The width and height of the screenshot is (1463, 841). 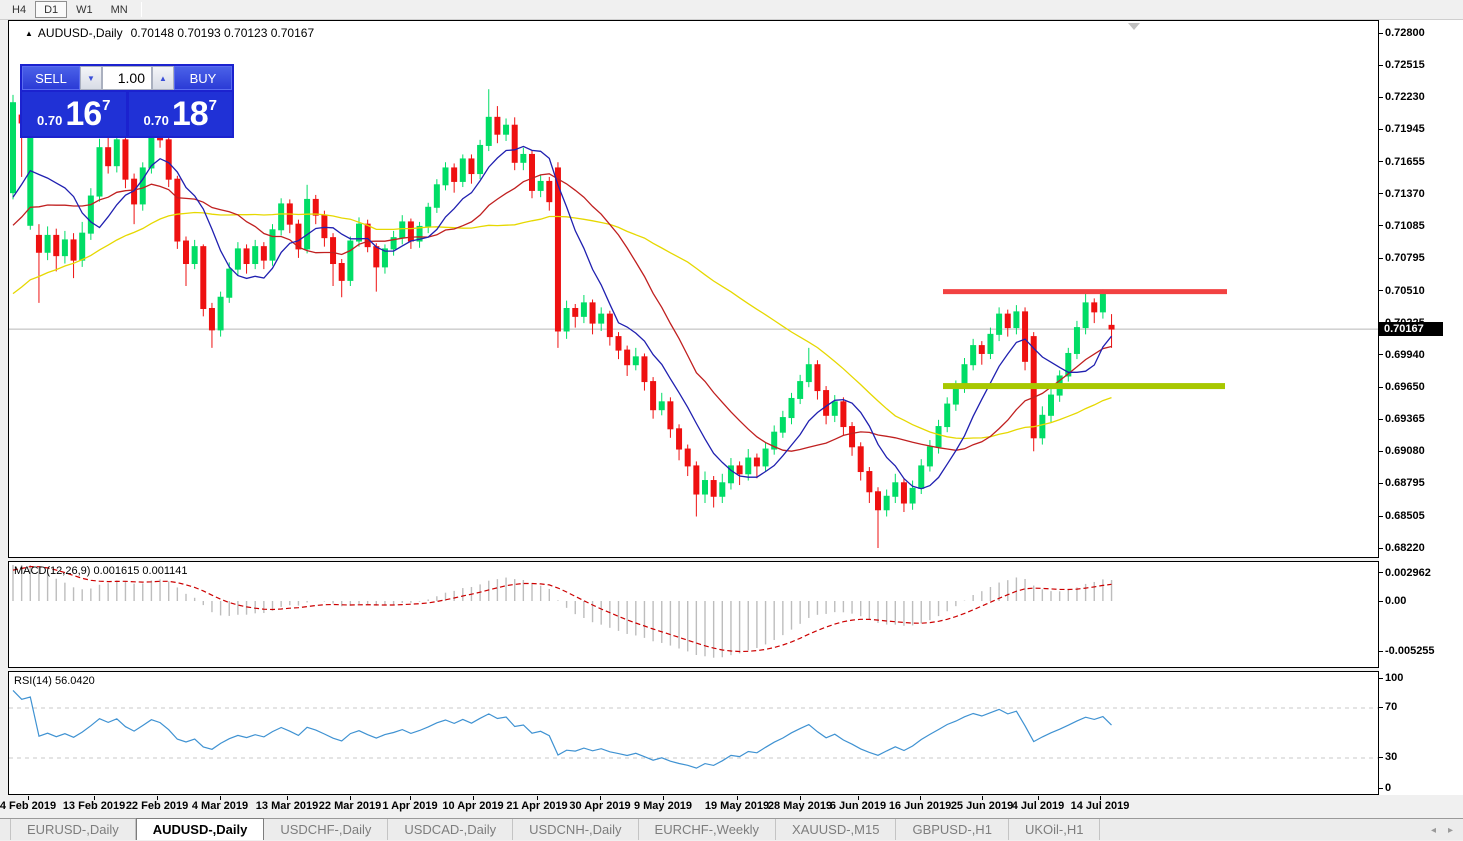 What do you see at coordinates (127, 78) in the screenshot?
I see `volume-input: 1.00` at bounding box center [127, 78].